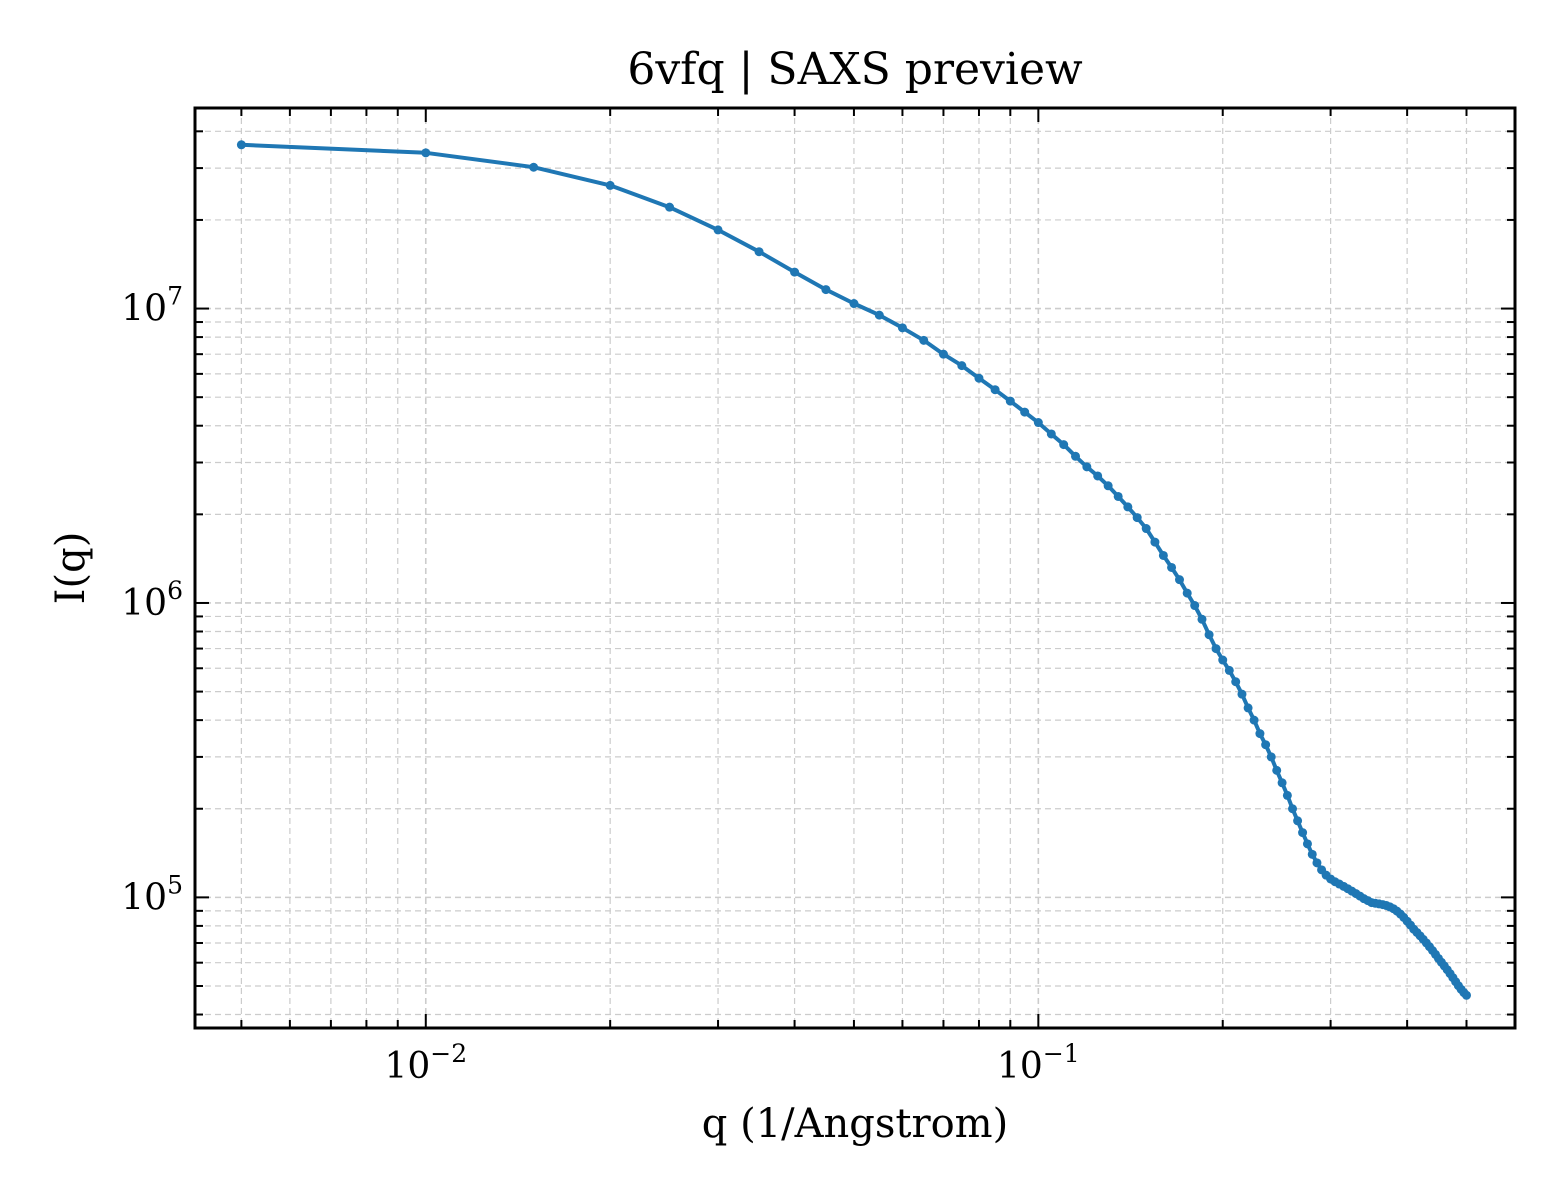 The image size is (1560, 1200). I want to click on x-tick-label: 10⁻¹, so click(1038, 1063).